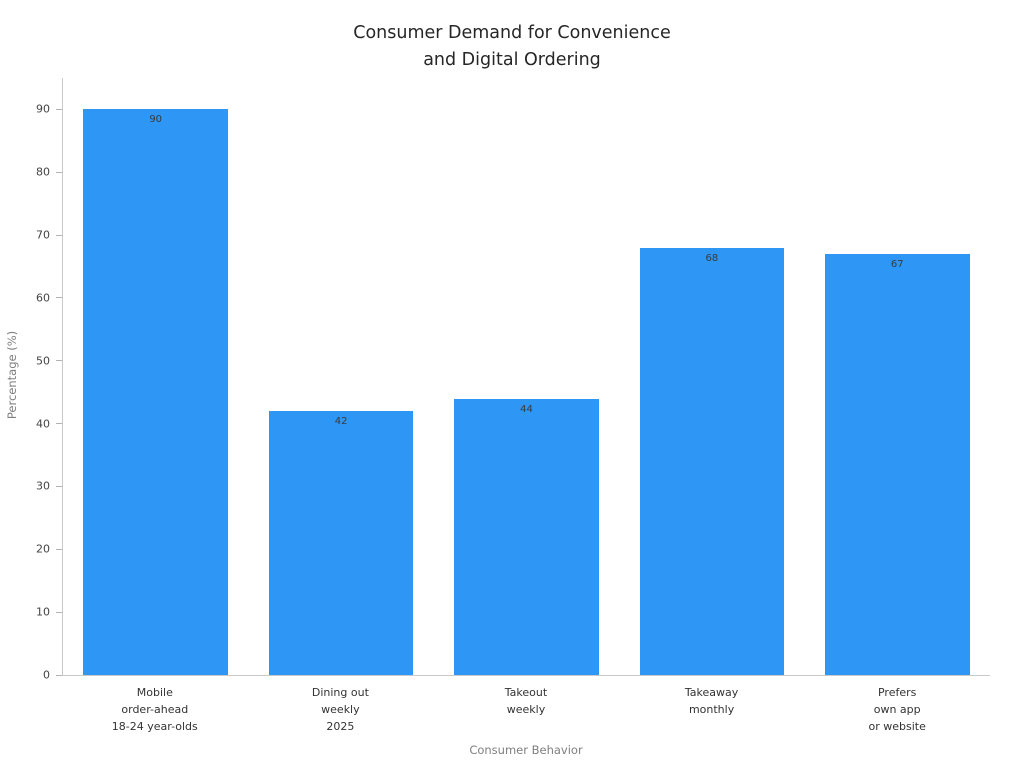 Image resolution: width=1024 pixels, height=768 pixels. I want to click on bar-value-label: 42, so click(341, 422).